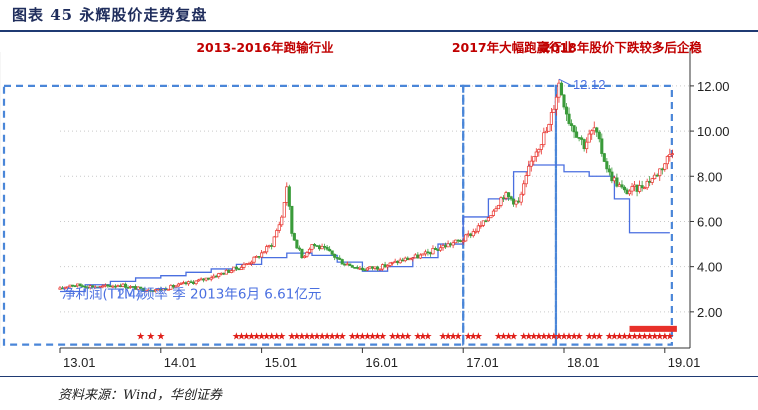  I want to click on event-marker-strip, so click(653, 328).